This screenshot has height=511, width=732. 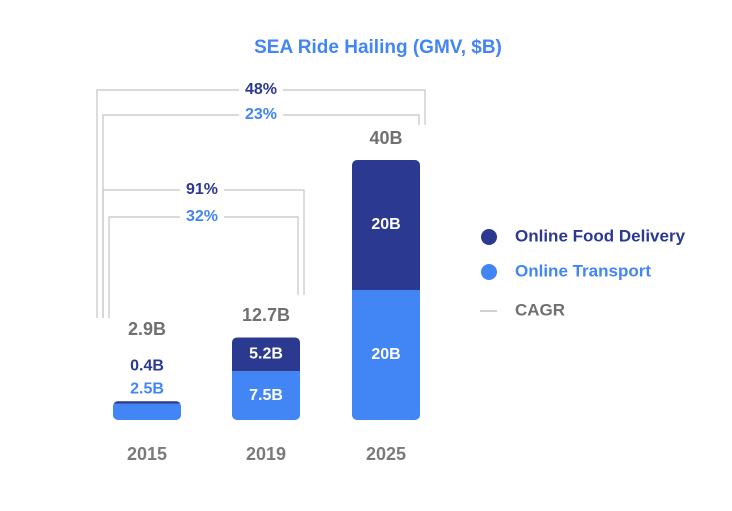 I want to click on value-label: 5.2B, so click(x=266, y=354).